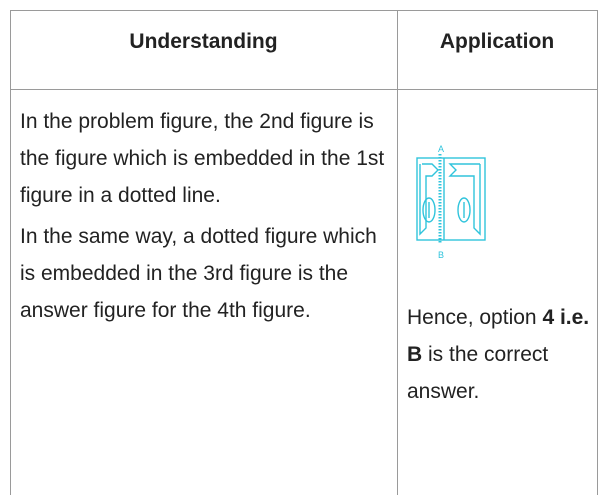  Describe the element at coordinates (548, 317) in the screenshot. I see `text-part: 4` at that location.